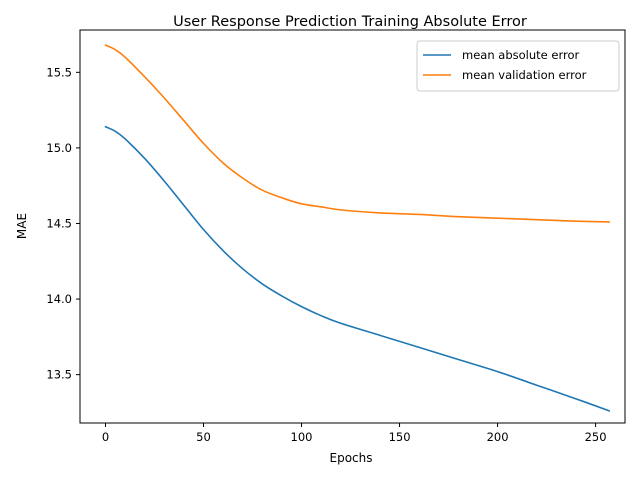  Describe the element at coordinates (59, 375) in the screenshot. I see `y-tick-label: 13.5` at that location.